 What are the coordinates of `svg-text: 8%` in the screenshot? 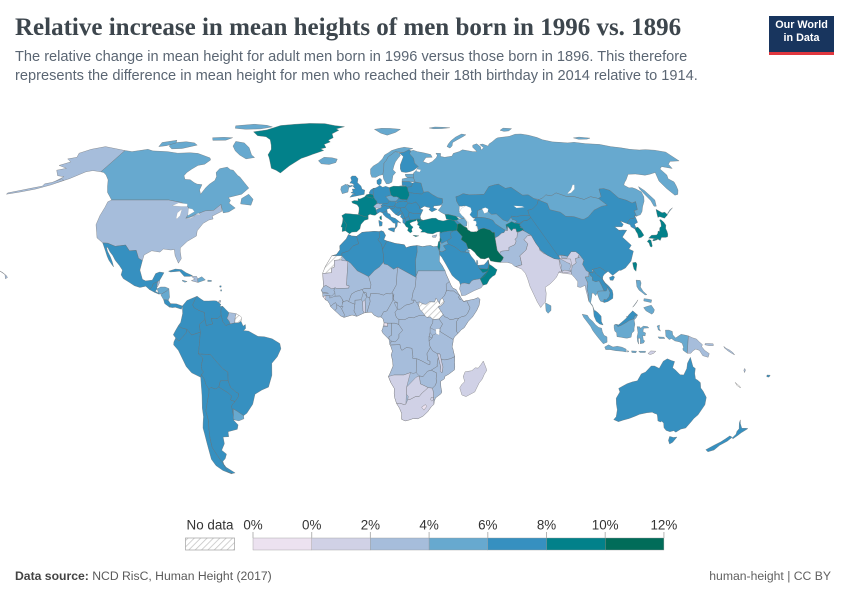 It's located at (546, 525).